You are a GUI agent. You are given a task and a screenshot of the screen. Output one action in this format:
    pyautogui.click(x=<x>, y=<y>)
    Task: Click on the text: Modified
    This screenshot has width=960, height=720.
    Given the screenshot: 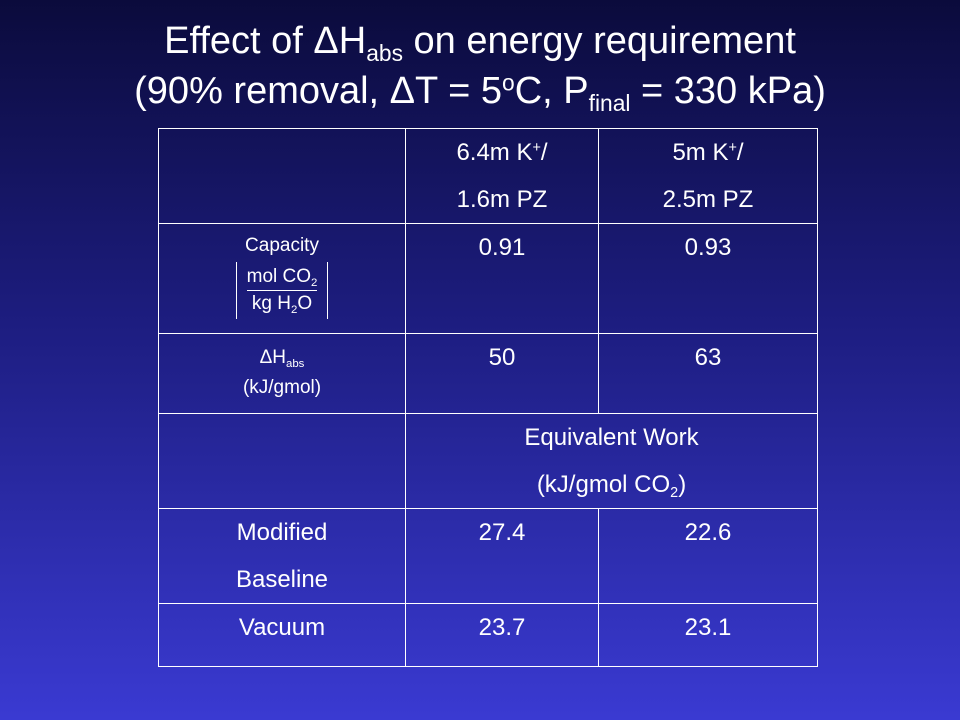 What is the action you would take?
    pyautogui.click(x=282, y=532)
    